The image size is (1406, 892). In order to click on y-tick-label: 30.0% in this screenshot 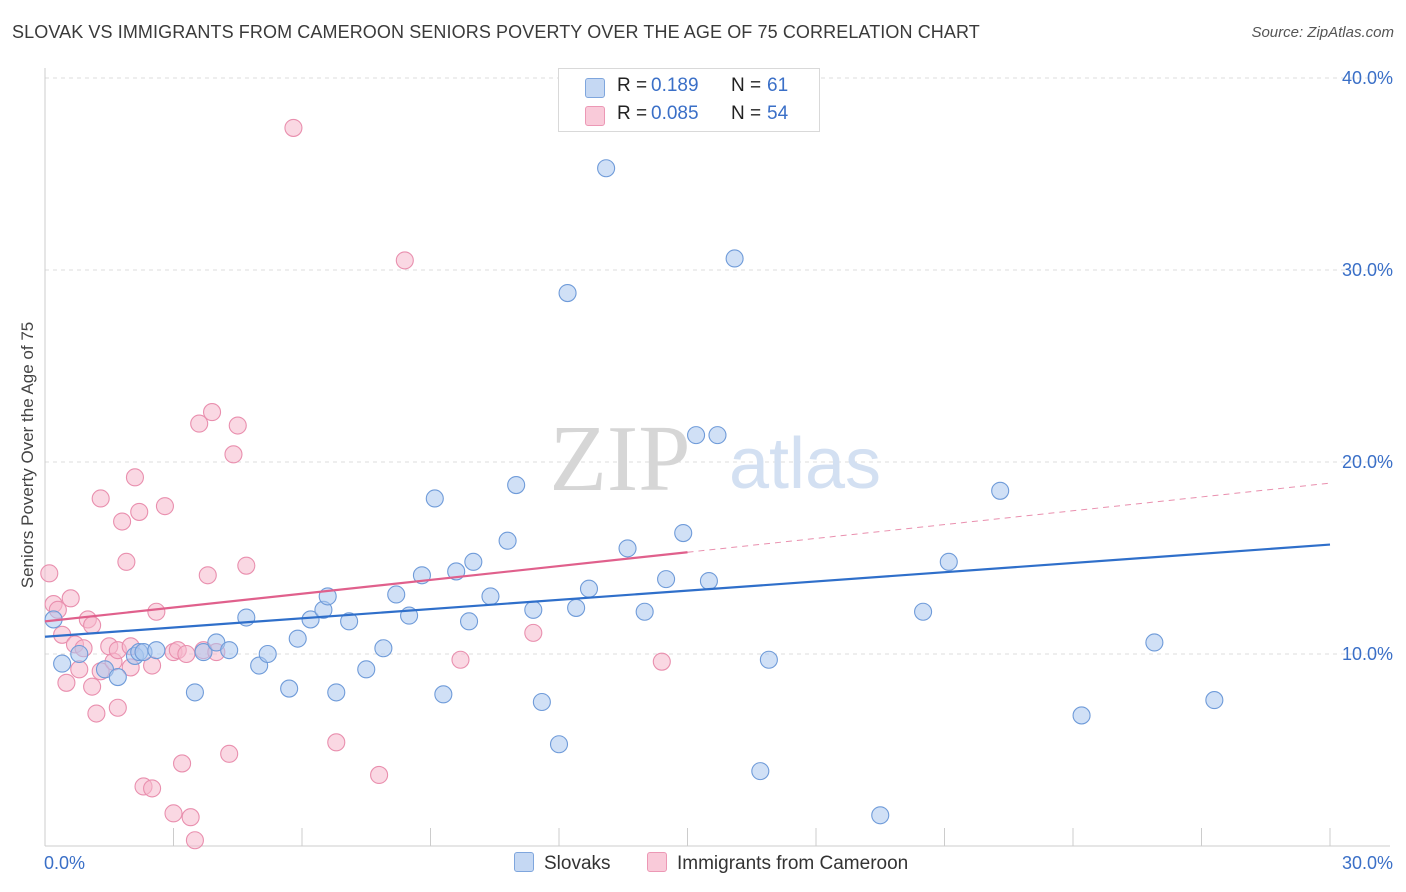, I will do `click(1367, 270)`.